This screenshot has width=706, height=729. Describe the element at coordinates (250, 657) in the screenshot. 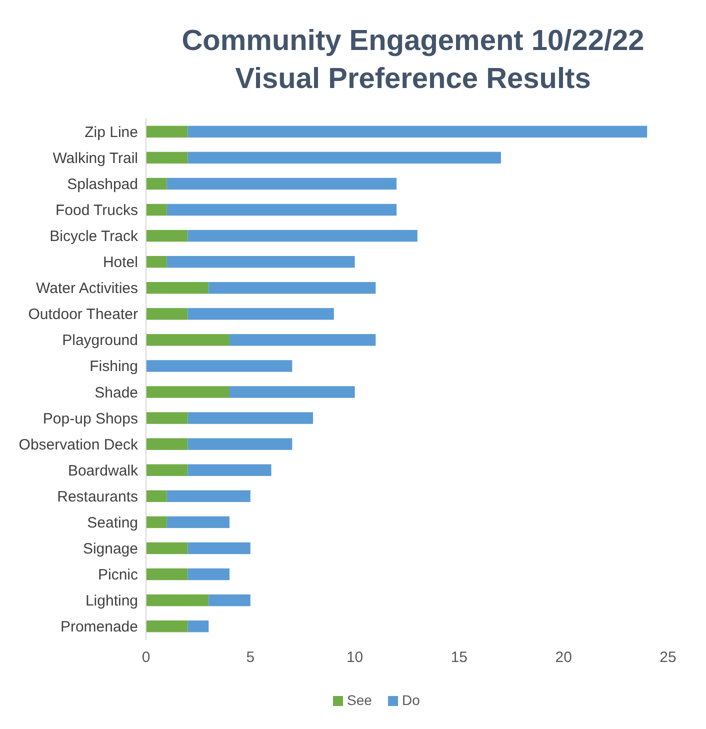

I see `x-tick-label: 5` at that location.